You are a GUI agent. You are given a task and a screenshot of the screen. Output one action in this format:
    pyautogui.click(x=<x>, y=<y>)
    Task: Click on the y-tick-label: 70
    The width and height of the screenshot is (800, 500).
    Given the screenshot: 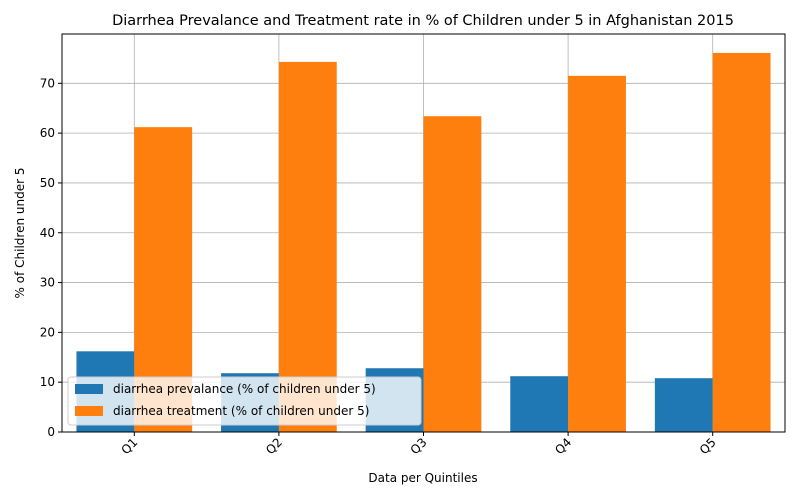 What is the action you would take?
    pyautogui.click(x=47, y=83)
    